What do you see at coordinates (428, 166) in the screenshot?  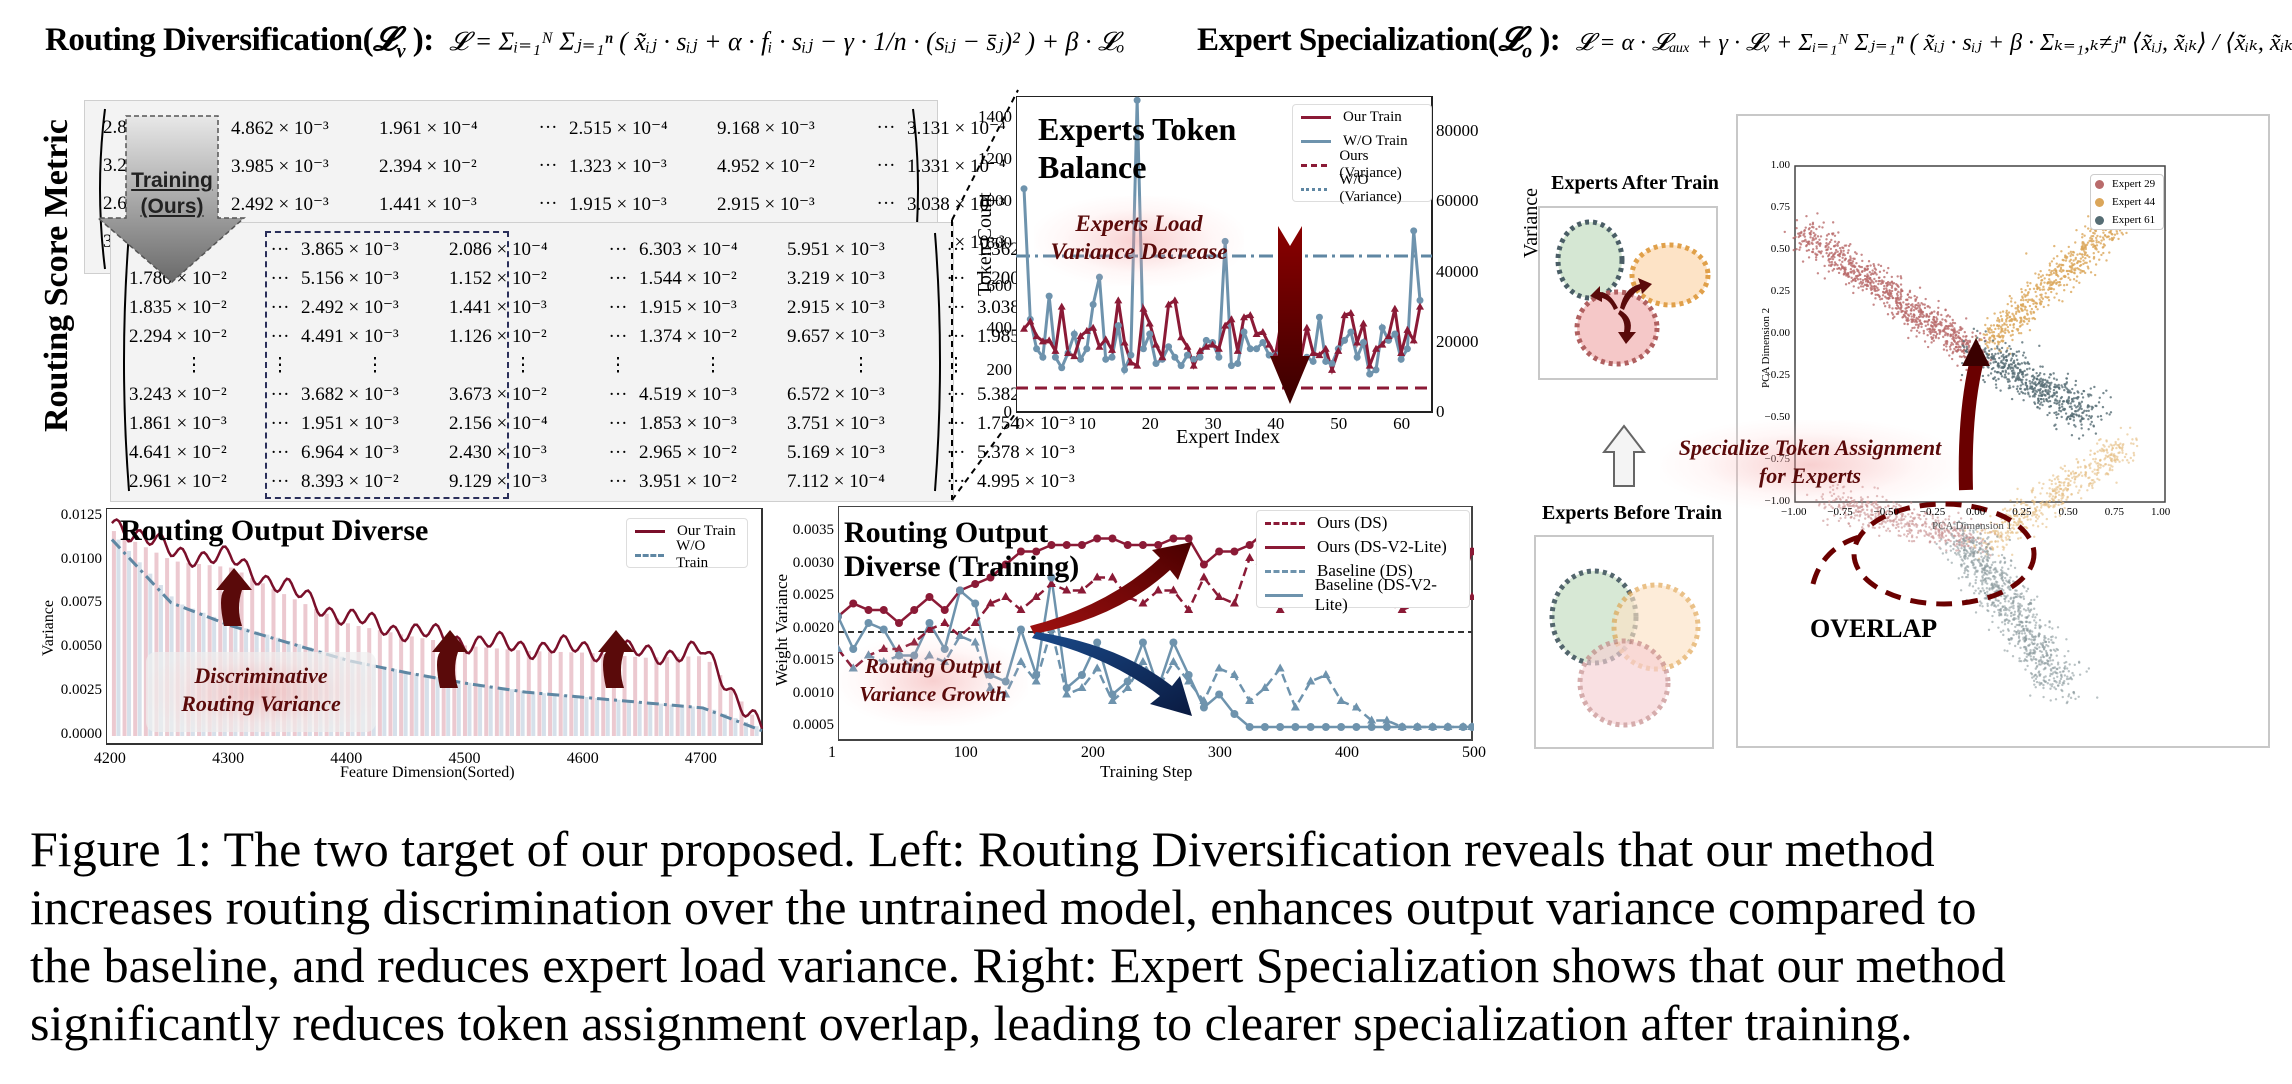 I see `matrix-cell: 2.394 × 10⁻²` at bounding box center [428, 166].